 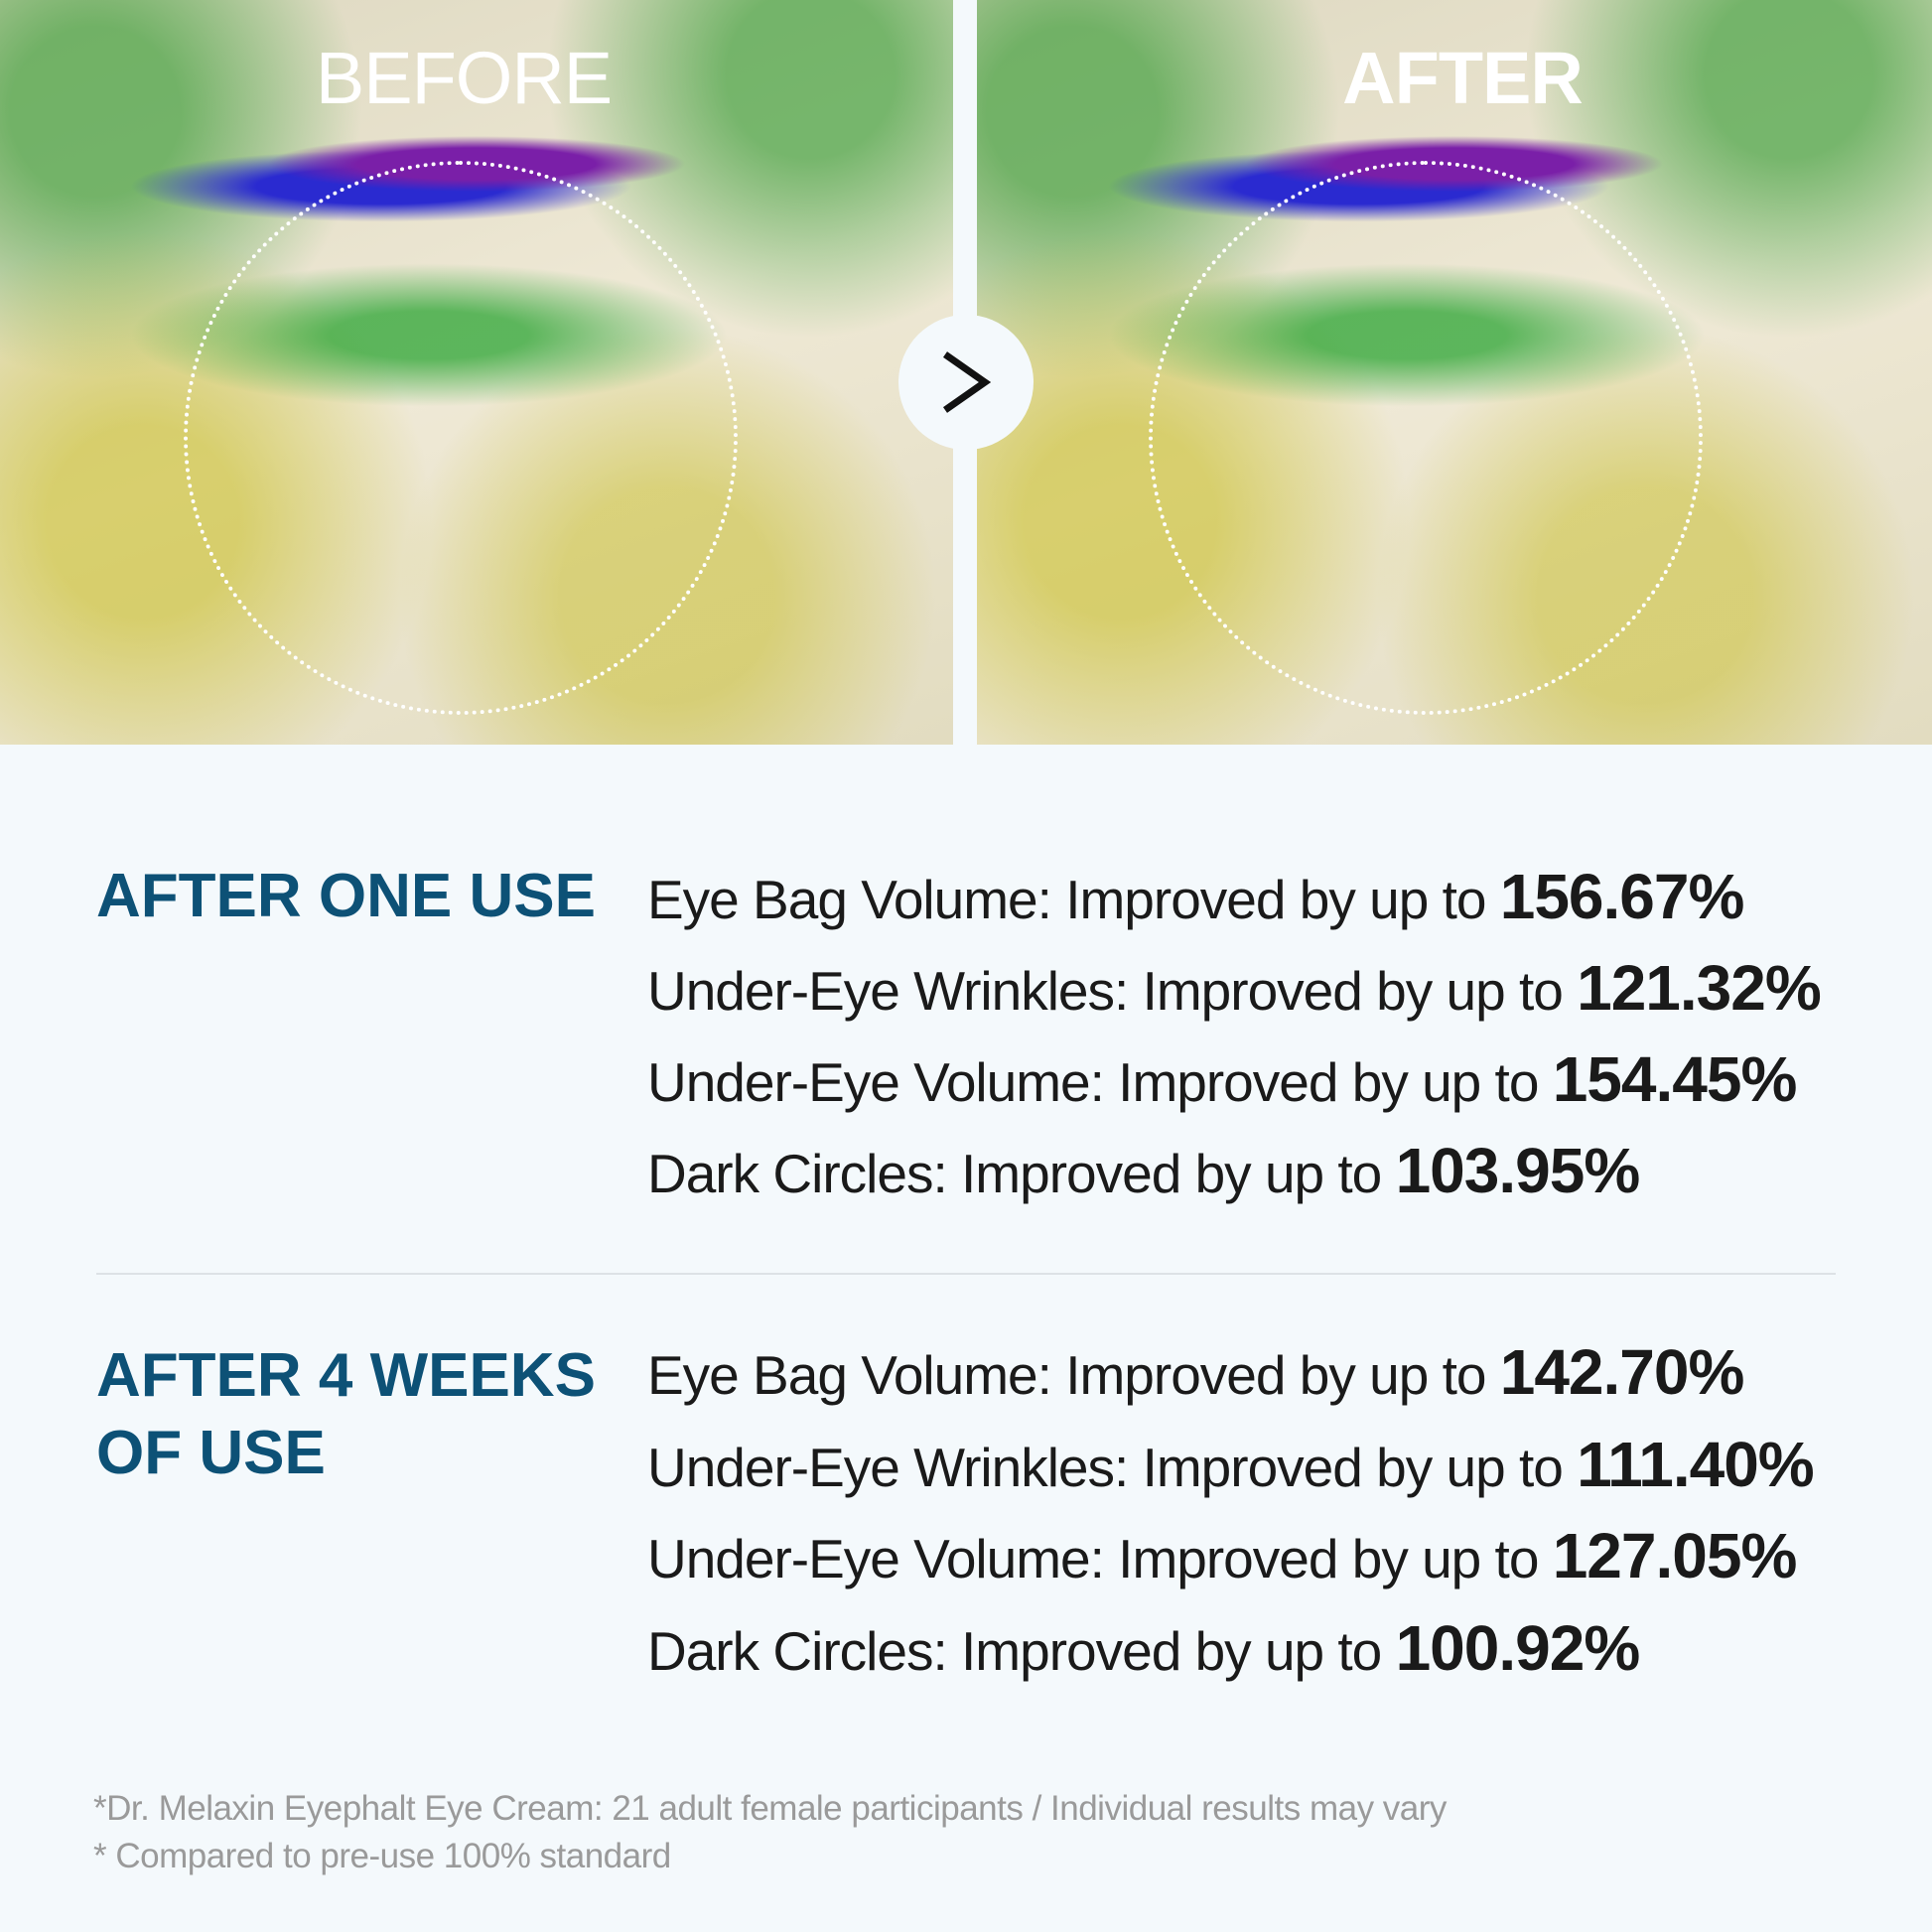 I want to click on after-label: AFTER, so click(x=1463, y=78).